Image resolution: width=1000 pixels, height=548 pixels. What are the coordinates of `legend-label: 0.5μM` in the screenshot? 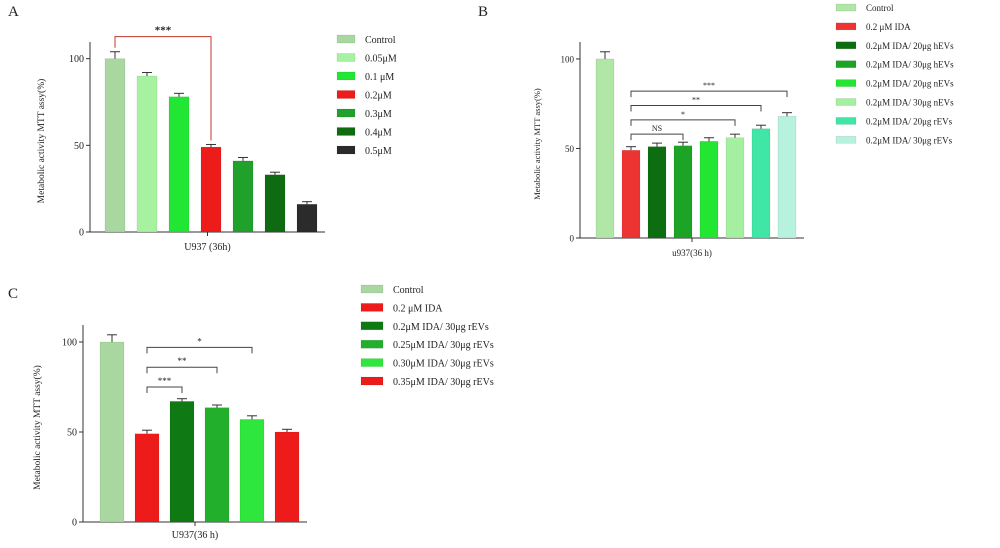 It's located at (378, 151).